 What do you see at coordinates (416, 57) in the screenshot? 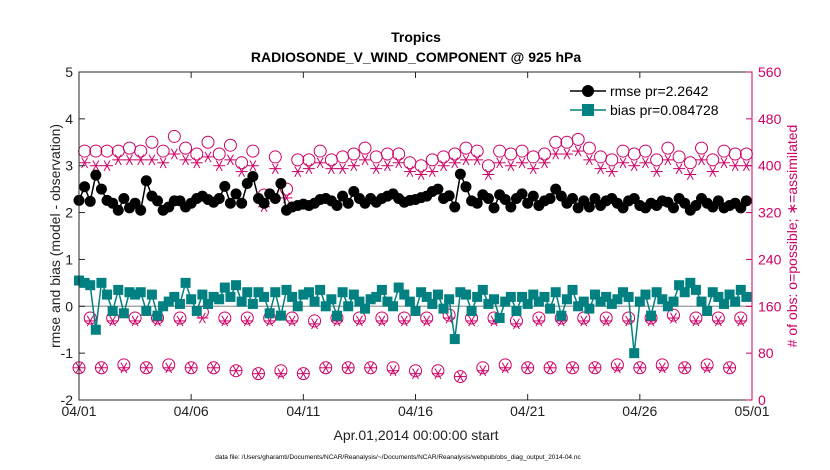
I see `chart-subtitle: RADIOSONDE_V_WIND_COMPONENT @ 925 hPa` at bounding box center [416, 57].